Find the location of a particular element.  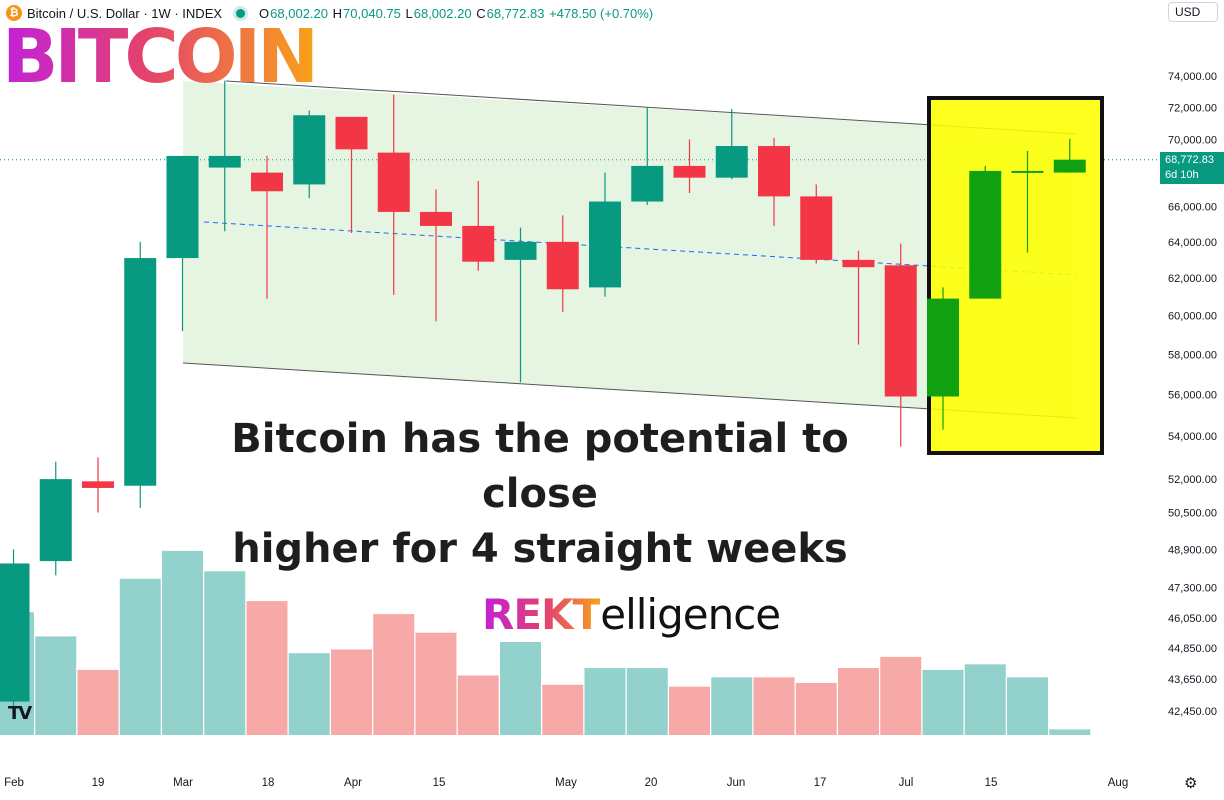

change-value: +478.50 (+0.70%) is located at coordinates (601, 13).